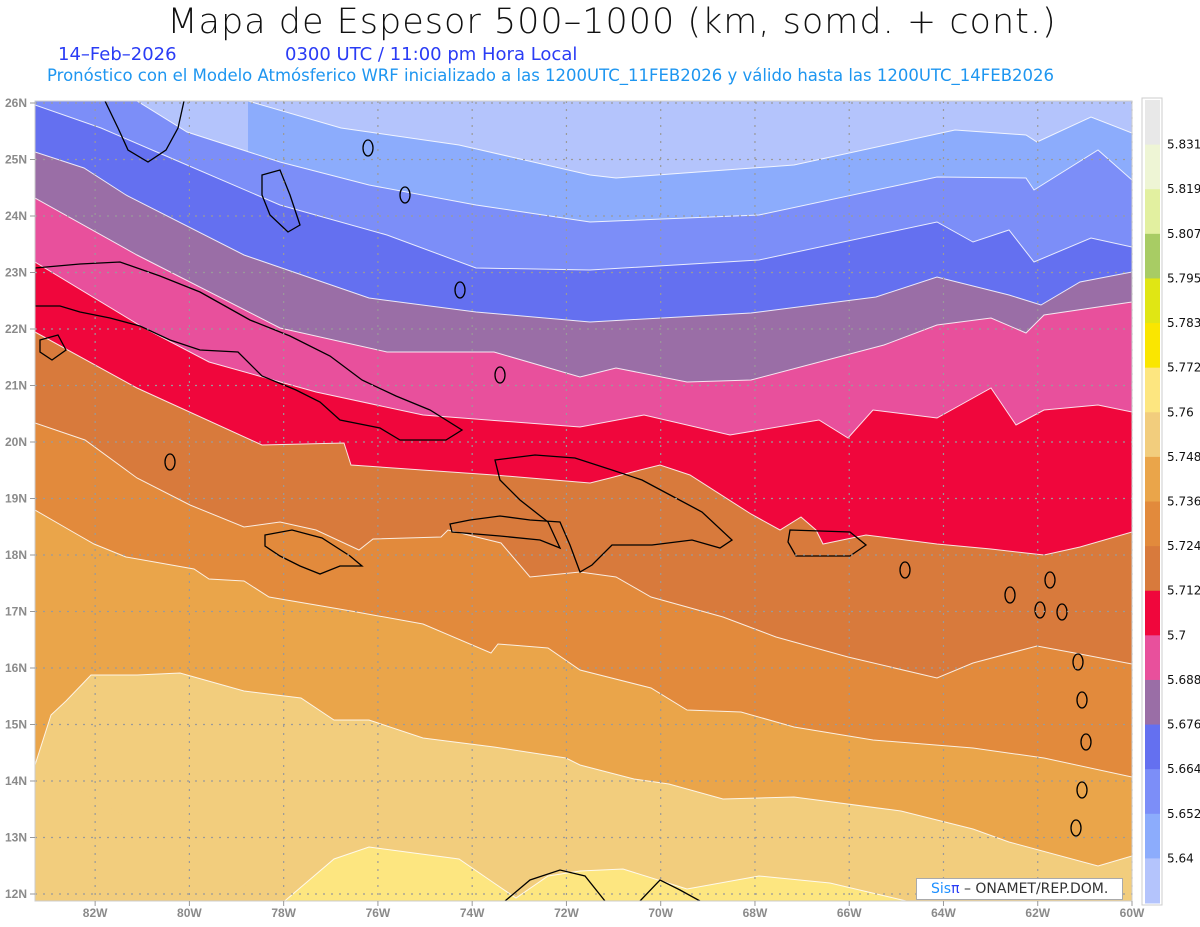 The height and width of the screenshot is (927, 1200). What do you see at coordinates (1183, 814) in the screenshot?
I see `colorbar-label: 5.652` at bounding box center [1183, 814].